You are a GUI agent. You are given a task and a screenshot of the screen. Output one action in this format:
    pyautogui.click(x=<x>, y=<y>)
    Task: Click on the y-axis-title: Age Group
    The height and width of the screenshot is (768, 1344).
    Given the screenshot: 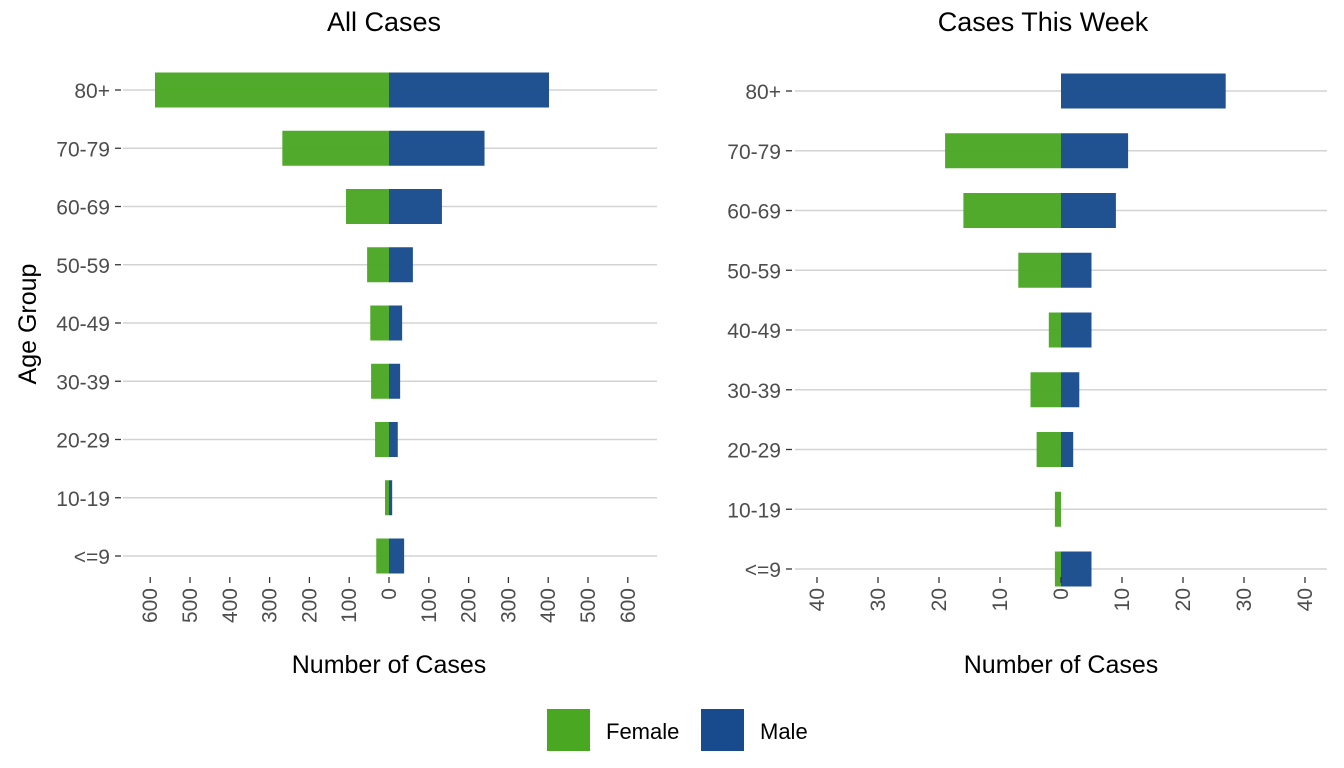 What is the action you would take?
    pyautogui.click(x=28, y=324)
    